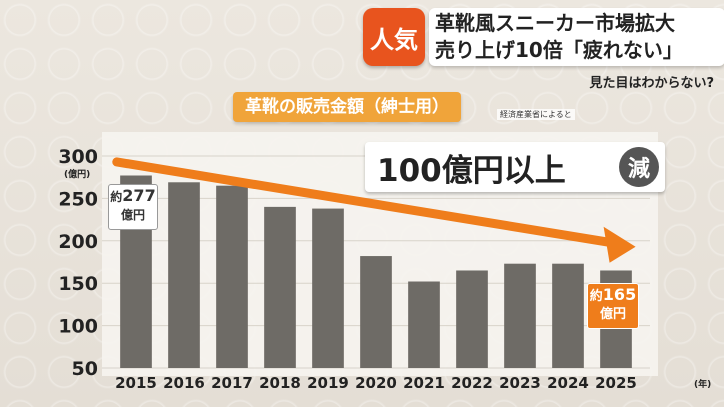 The height and width of the screenshot is (407, 724). I want to click on caption-line-1: 革靴風スニーカー市場拡大, so click(555, 23).